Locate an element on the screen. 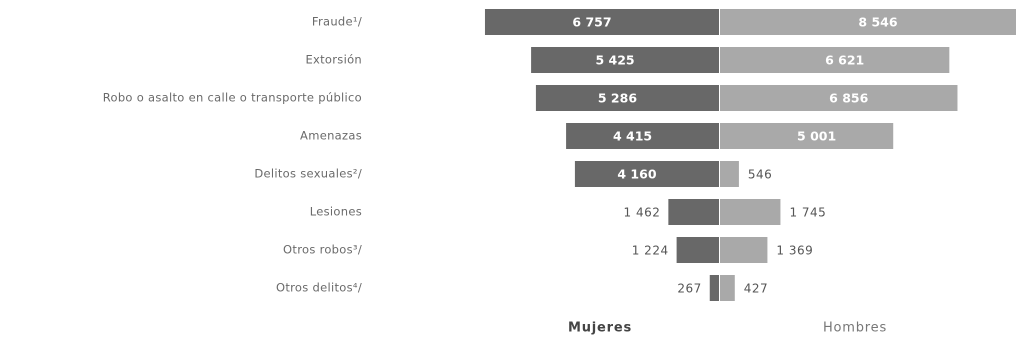 Image resolution: width=1028 pixels, height=344 pixels. category-label: Delitos sexuales²/ is located at coordinates (308, 174).